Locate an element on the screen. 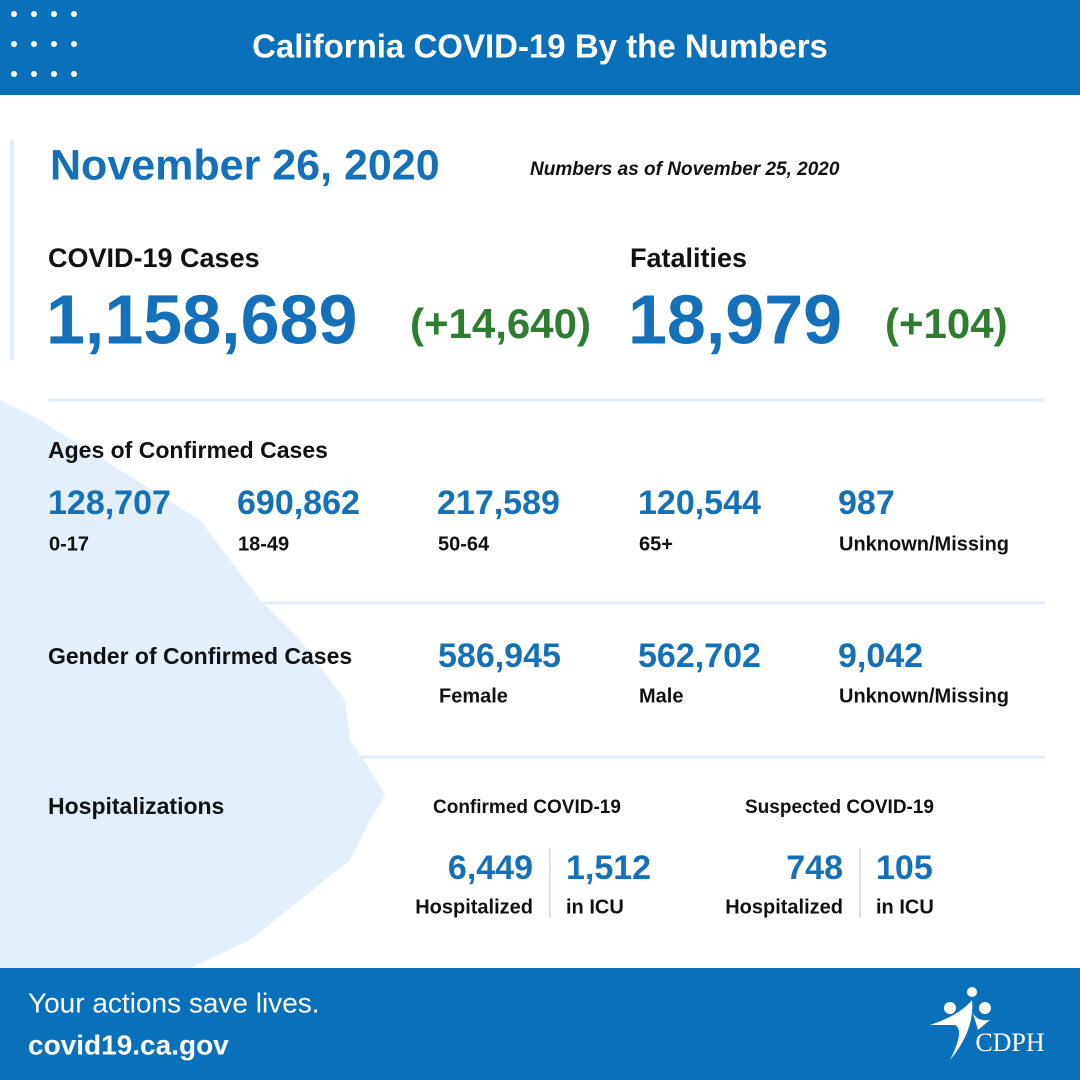 This screenshot has height=1080, width=1080. stat-label: Male is located at coordinates (661, 696).